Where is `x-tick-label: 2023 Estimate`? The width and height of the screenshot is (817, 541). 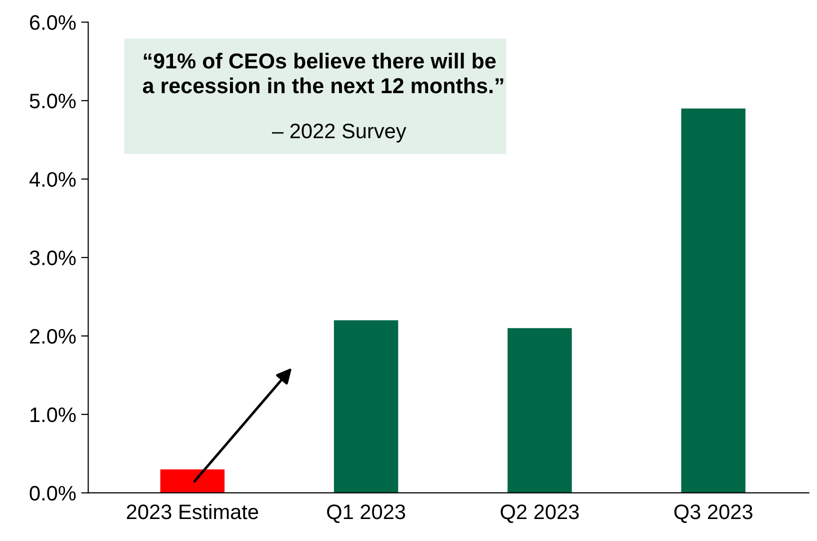 x-tick-label: 2023 Estimate is located at coordinates (192, 512).